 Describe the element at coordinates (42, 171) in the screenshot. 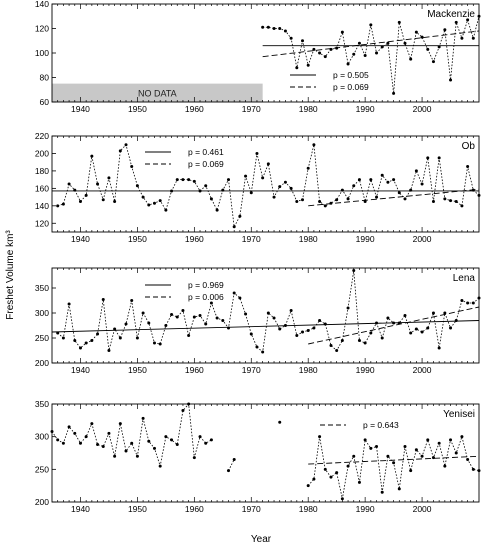

I see `y-tick-label: 180` at that location.